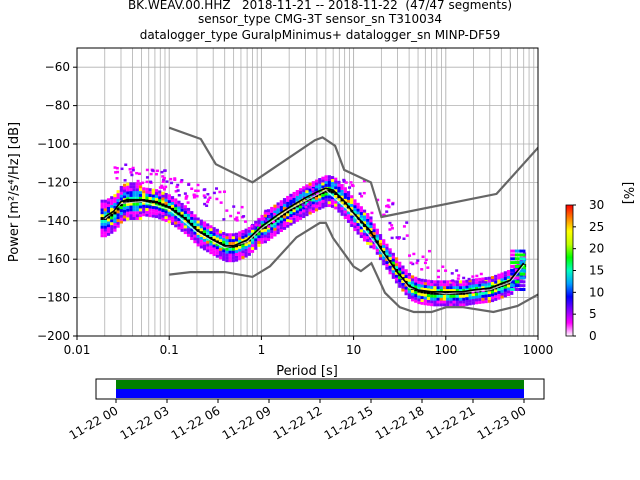 The height and width of the screenshot is (480, 640). I want to click on availability-tick-label: 11-22 15, so click(349, 422).